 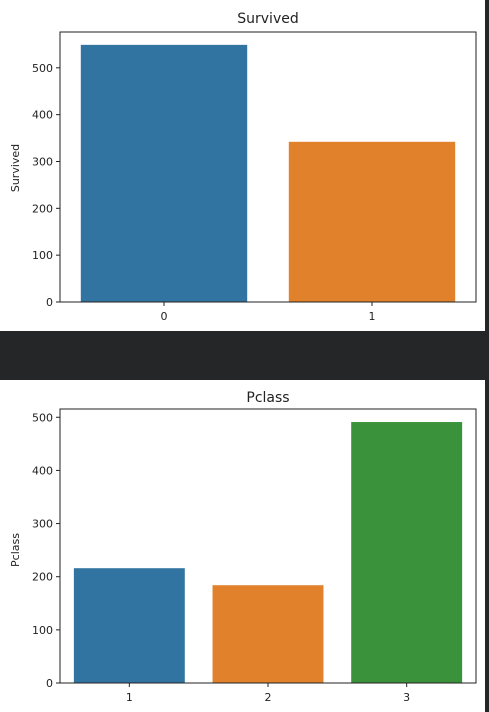 What do you see at coordinates (406, 697) in the screenshot?
I see `x-tick-label: 3` at bounding box center [406, 697].